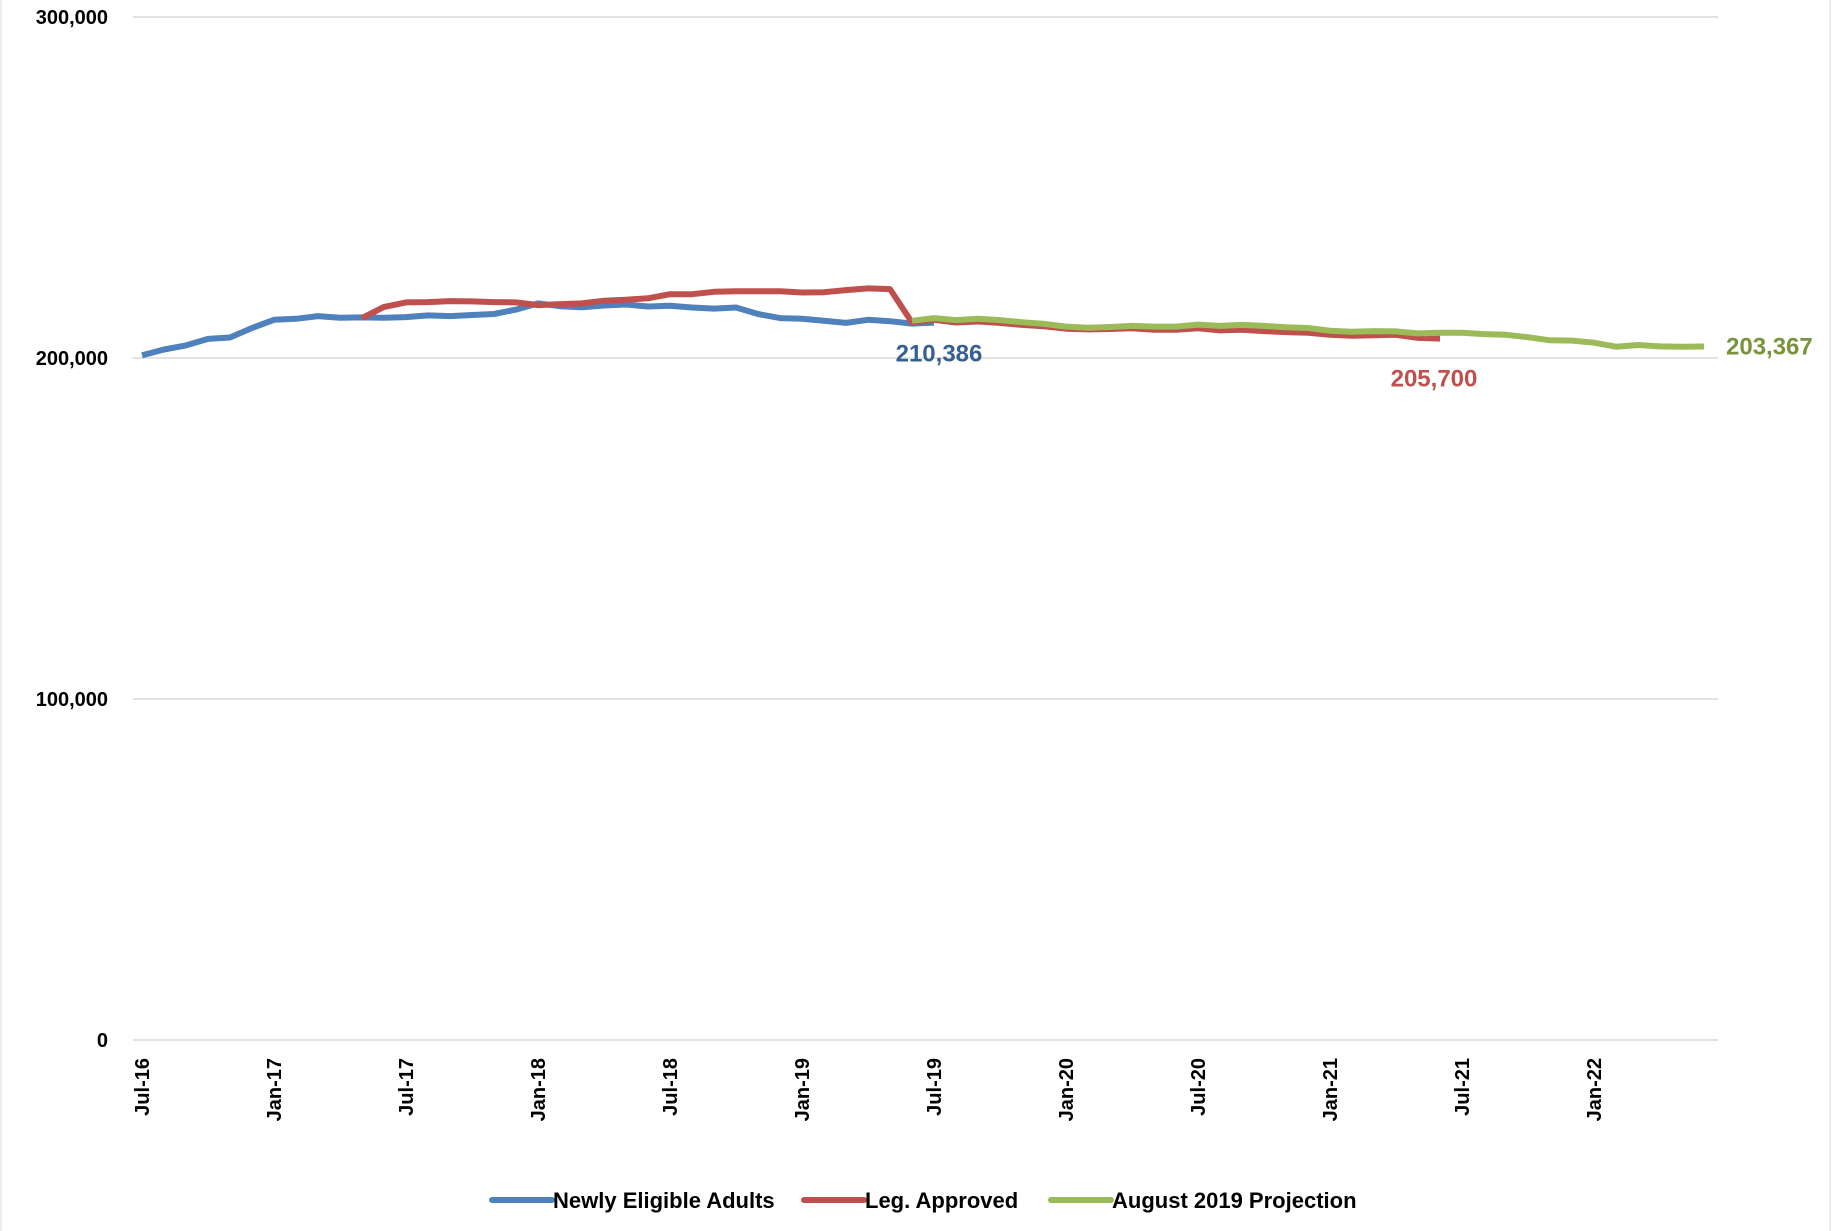  Describe the element at coordinates (1434, 379) in the screenshot. I see `data-label-1: 205,700` at that location.